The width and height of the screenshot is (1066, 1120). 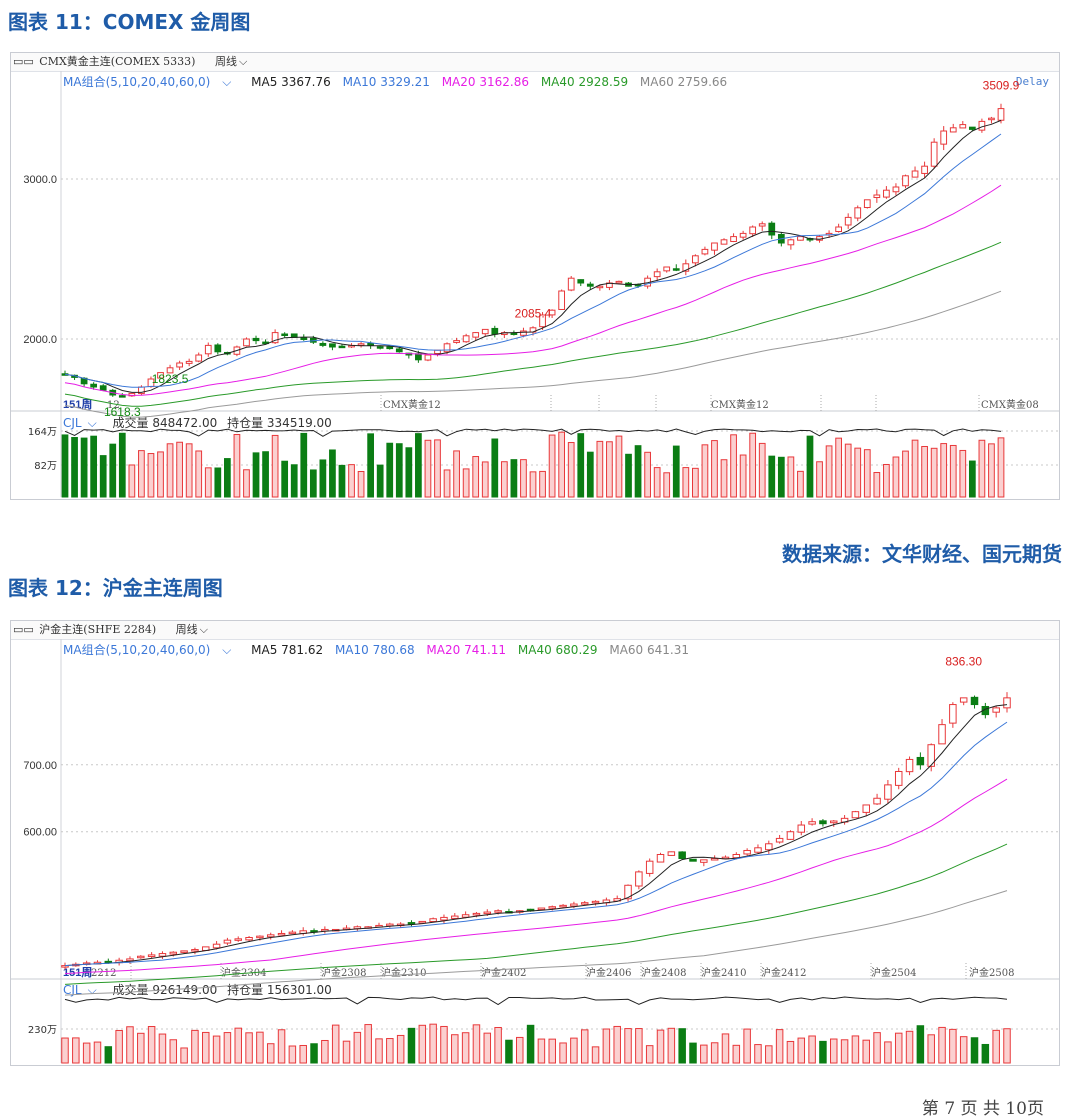 I want to click on contract-label: CMX黄金12, so click(x=412, y=404).